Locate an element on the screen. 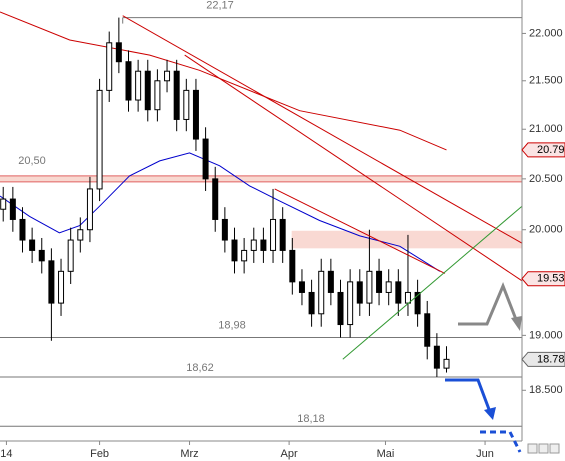 The image size is (565, 461). price-tag-label: 19.53 is located at coordinates (551, 279).